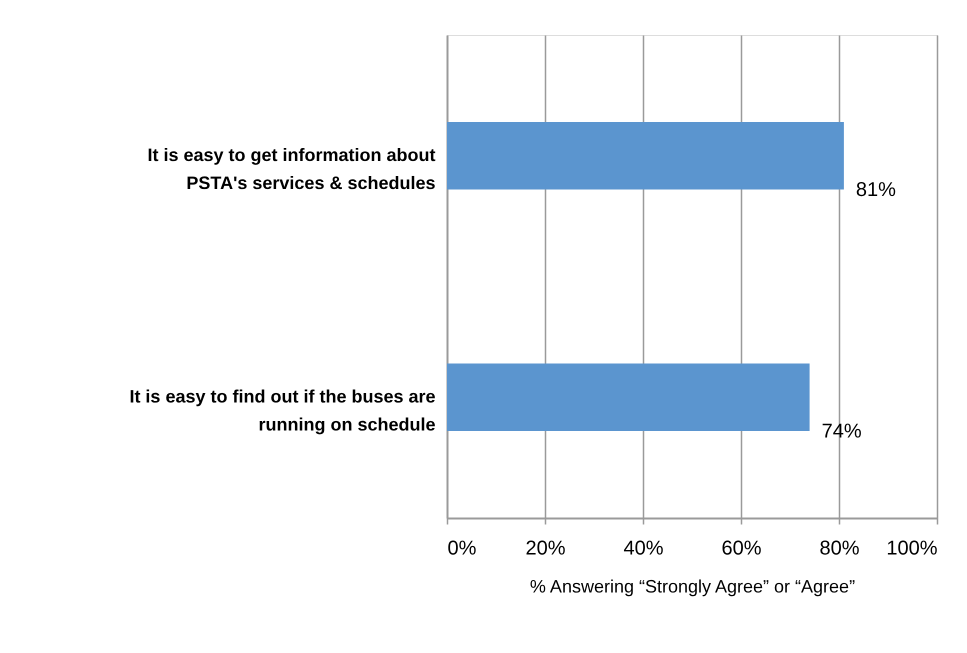 This screenshot has height=653, width=967. Describe the element at coordinates (693, 586) in the screenshot. I see `x-axis-title: % Answering “Strongly Agree” or “Agree”` at that location.